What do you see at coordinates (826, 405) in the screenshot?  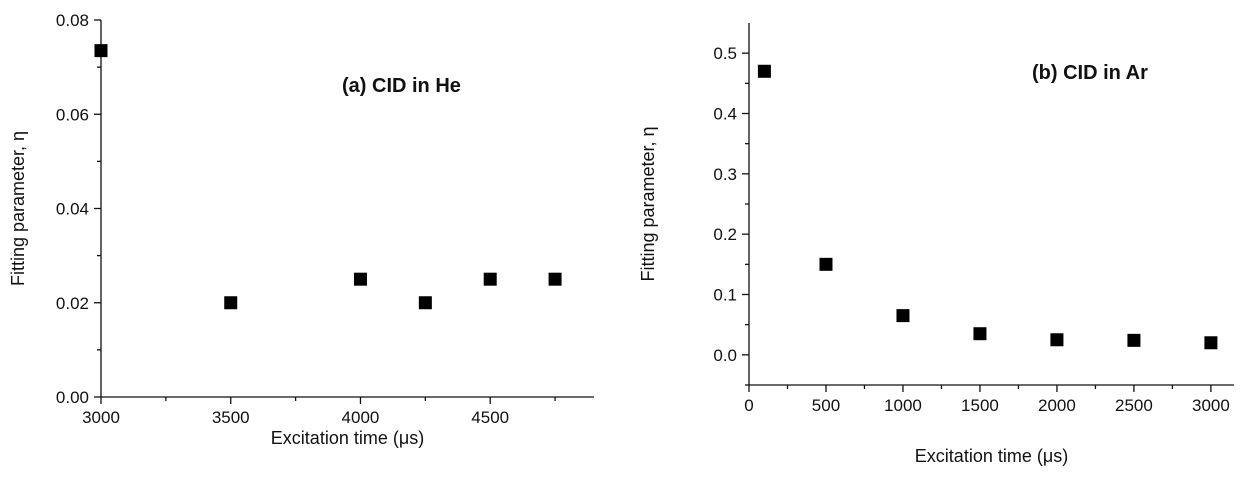 I see `x-tick-label: 500` at bounding box center [826, 405].